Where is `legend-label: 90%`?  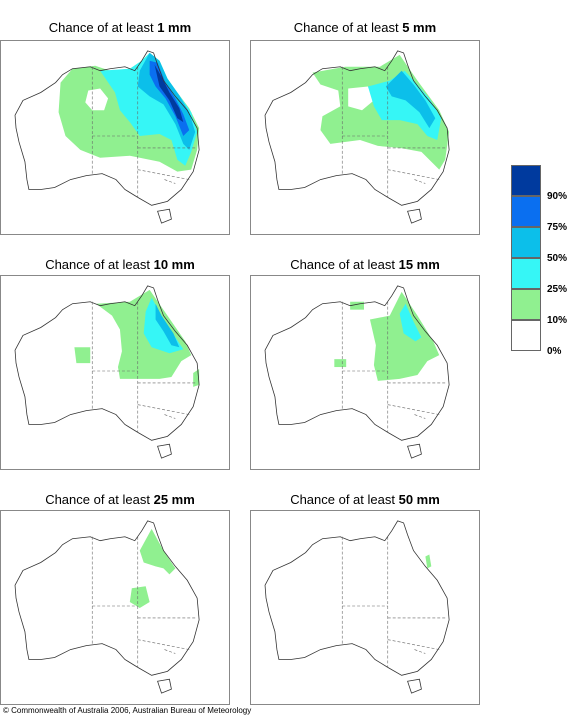 legend-label: 90% is located at coordinates (557, 196).